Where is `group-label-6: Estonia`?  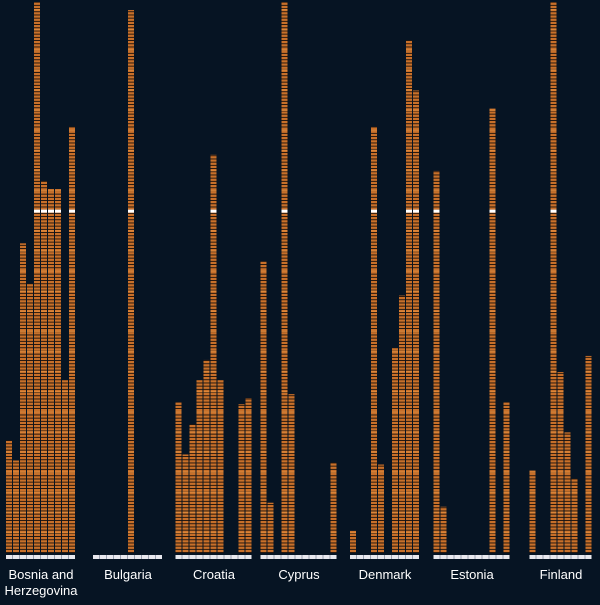 group-label-6: Estonia is located at coordinates (472, 574).